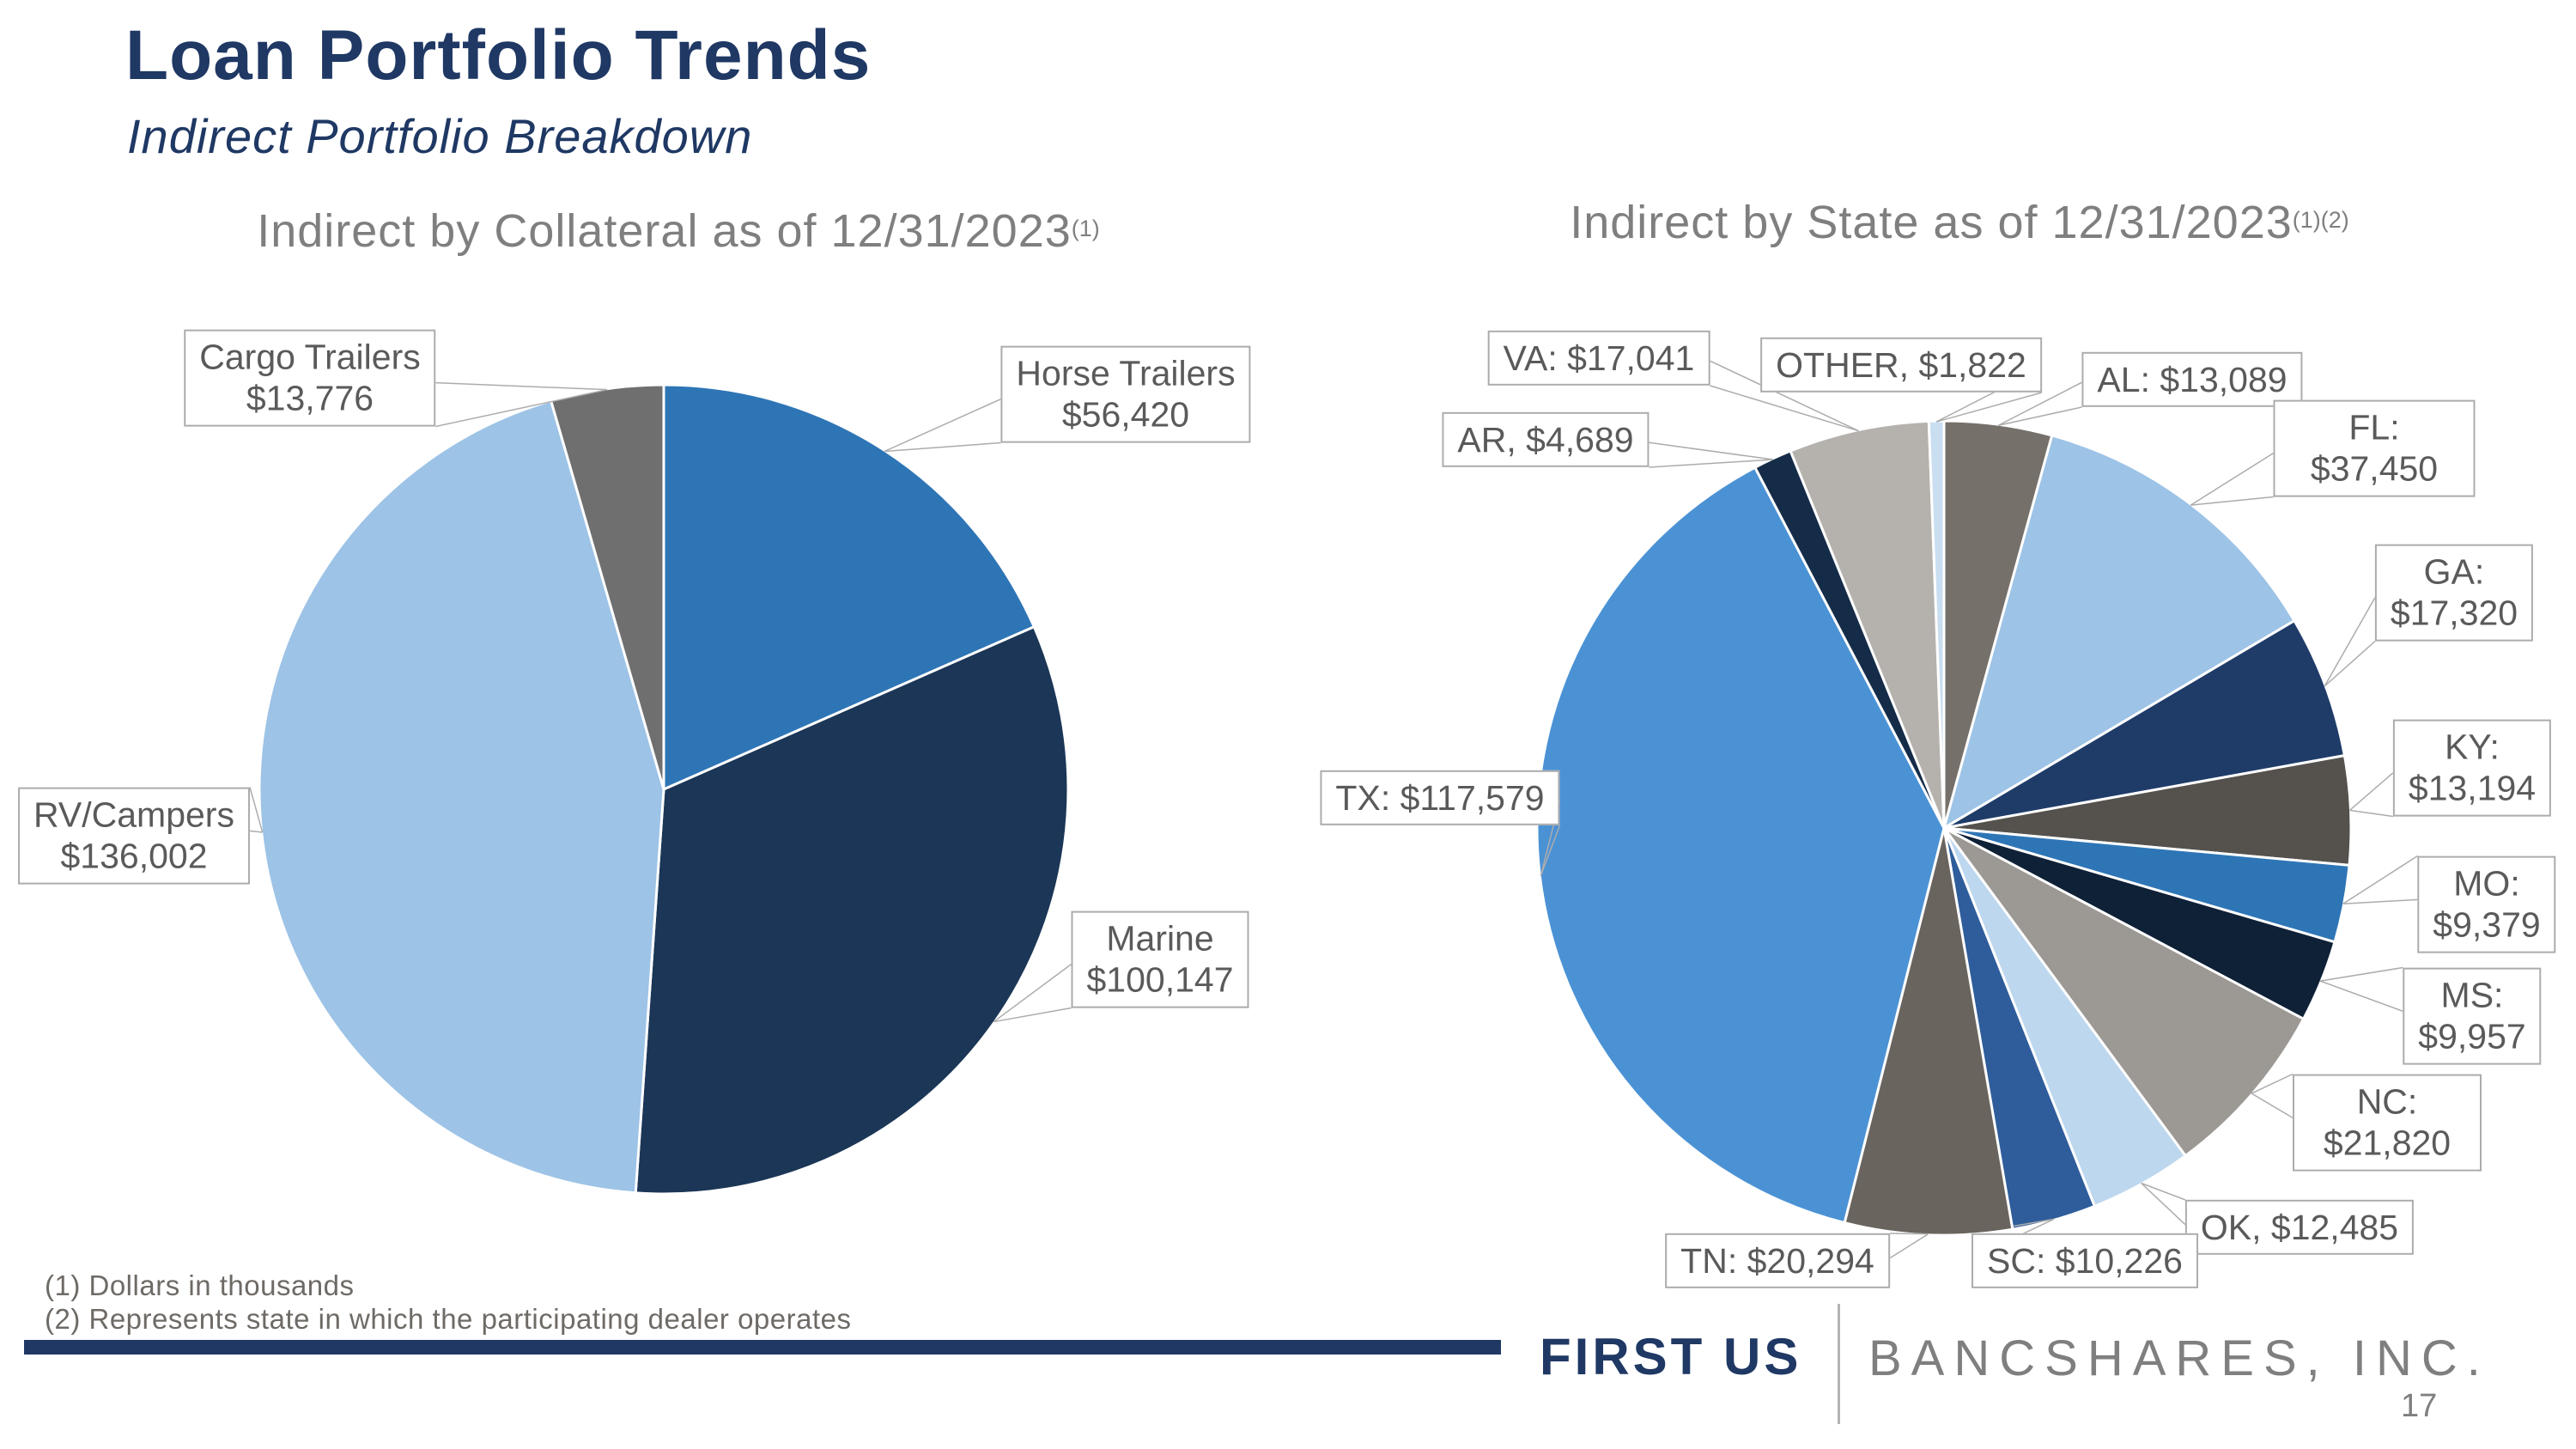 The height and width of the screenshot is (1449, 2576). Describe the element at coordinates (2320, 220) in the screenshot. I see `chart-title-state-footref: (1)(2)` at that location.